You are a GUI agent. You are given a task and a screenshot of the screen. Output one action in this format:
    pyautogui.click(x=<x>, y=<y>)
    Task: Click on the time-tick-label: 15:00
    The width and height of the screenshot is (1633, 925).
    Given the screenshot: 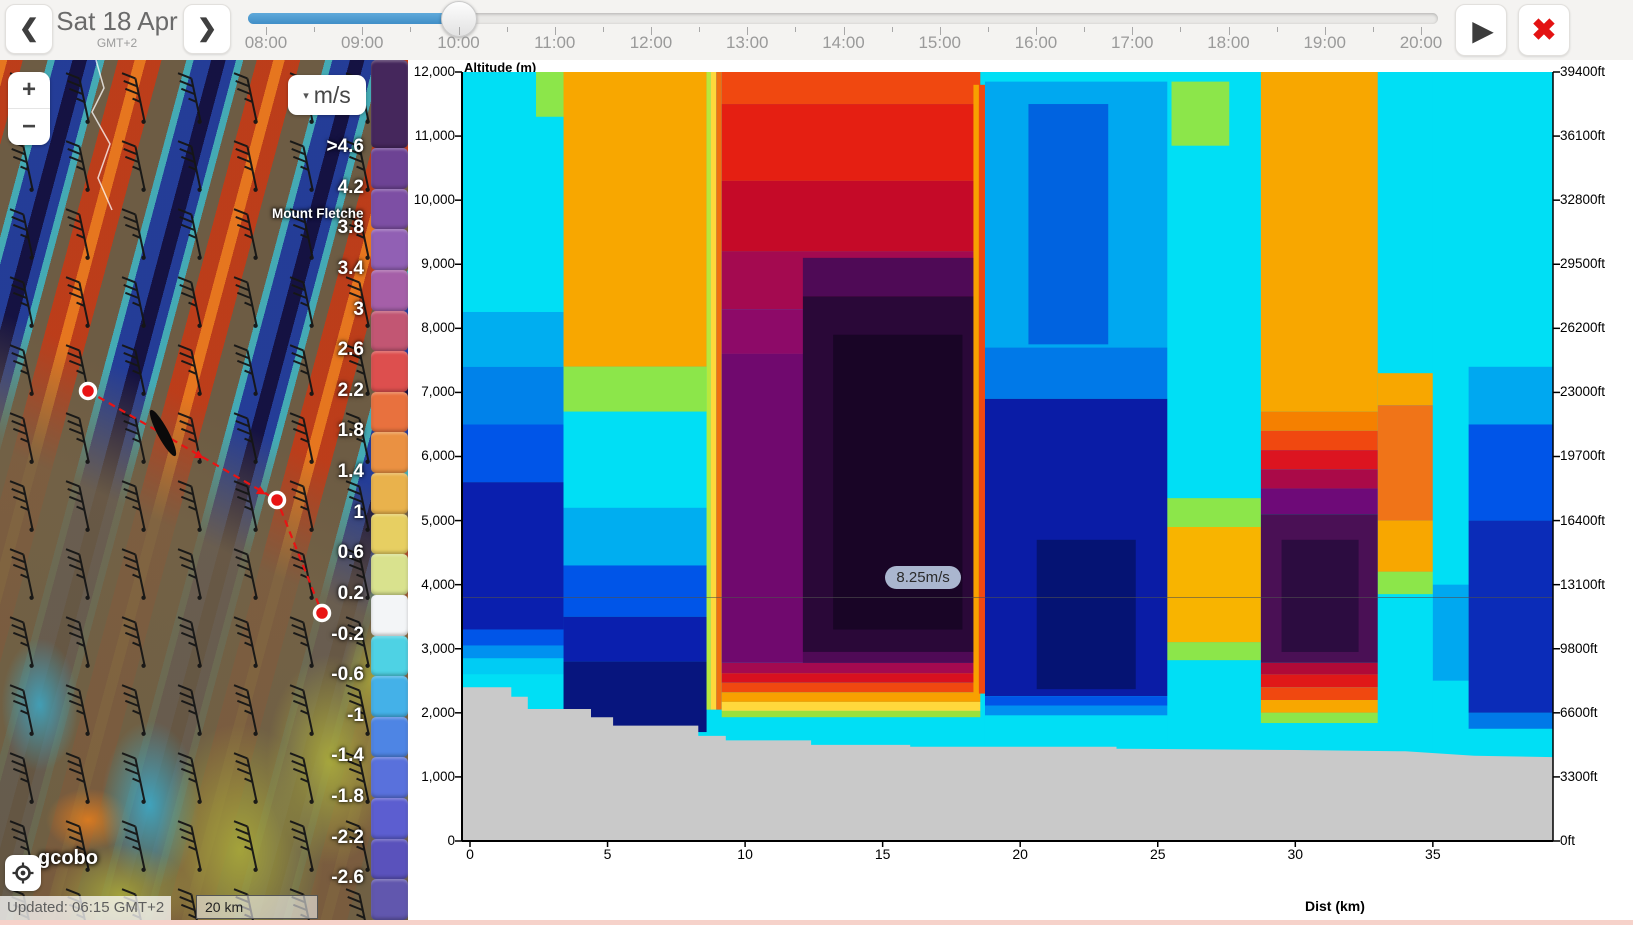 What is the action you would take?
    pyautogui.click(x=940, y=42)
    